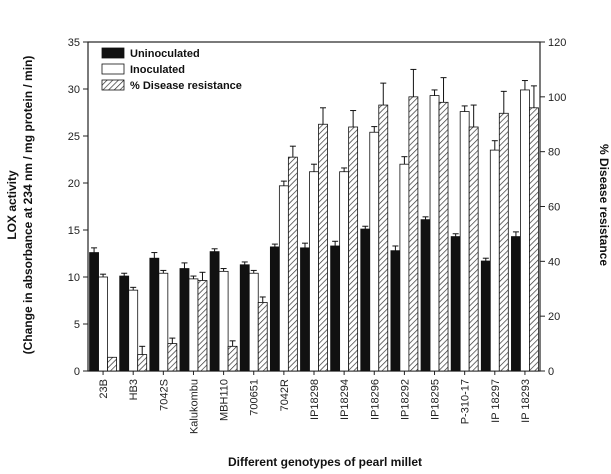  Describe the element at coordinates (74, 231) in the screenshot. I see `y-tick-label: 15` at that location.